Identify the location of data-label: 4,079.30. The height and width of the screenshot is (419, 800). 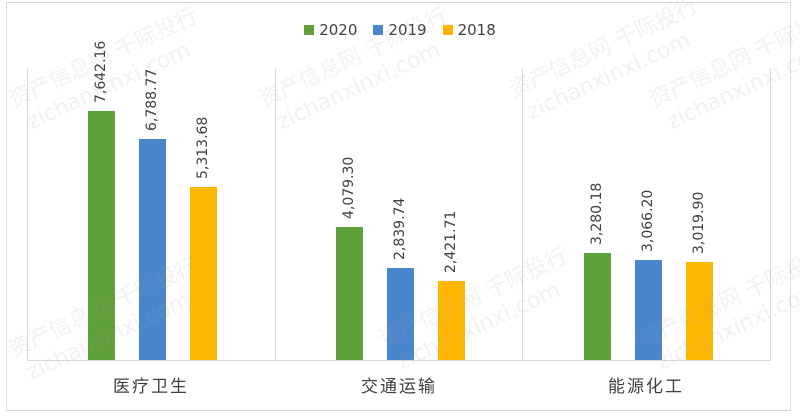
(349, 188).